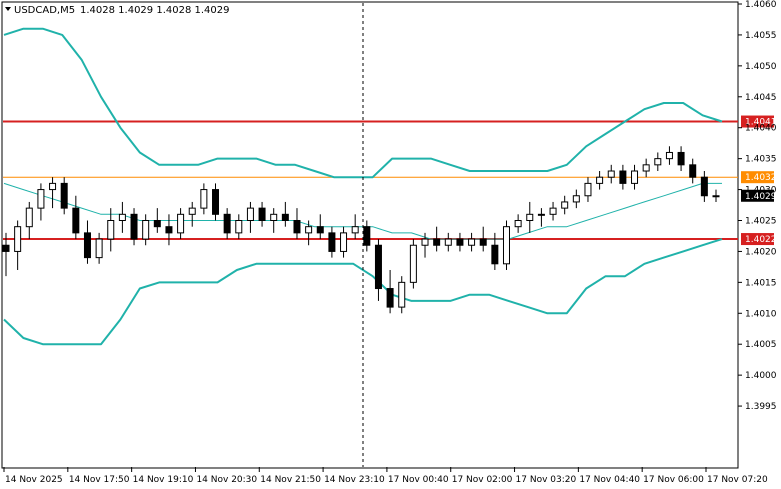 Image resolution: width=781 pixels, height=489 pixels. I want to click on level-price-label: 1.4022, so click(761, 240).